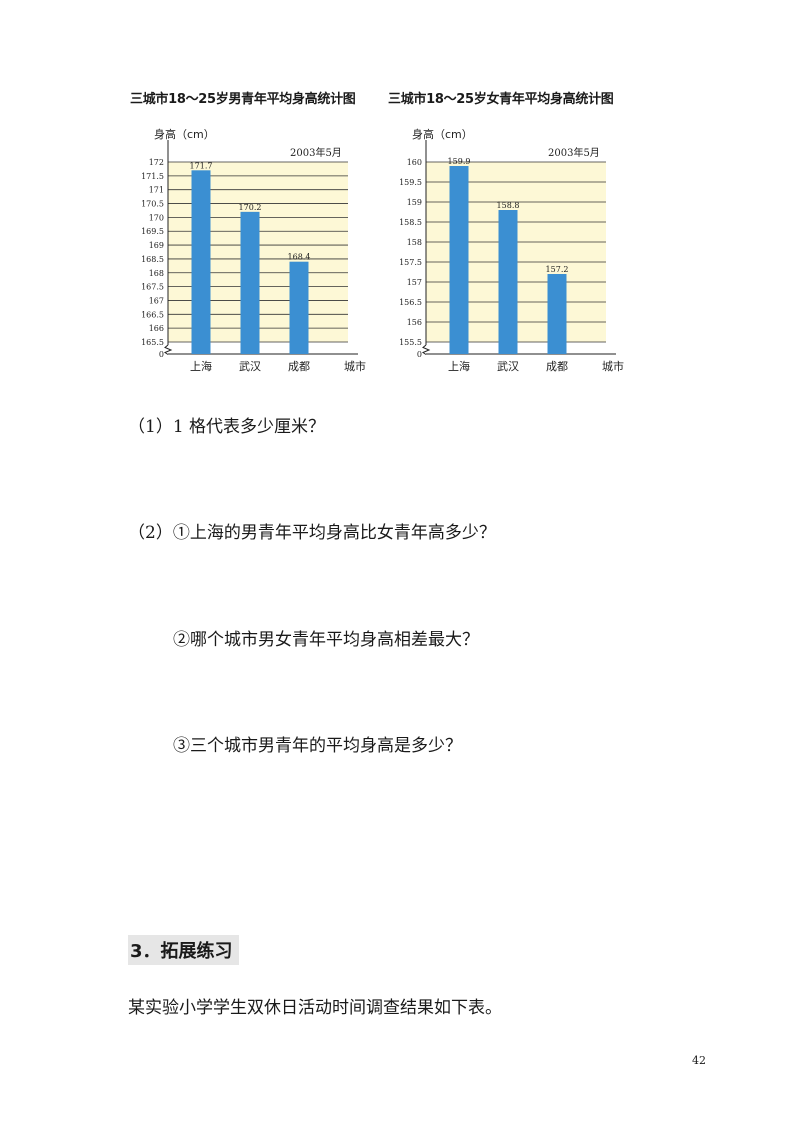 This screenshot has height=1132, width=800. Describe the element at coordinates (156, 162) in the screenshot. I see `y-tick-label: 172` at that location.